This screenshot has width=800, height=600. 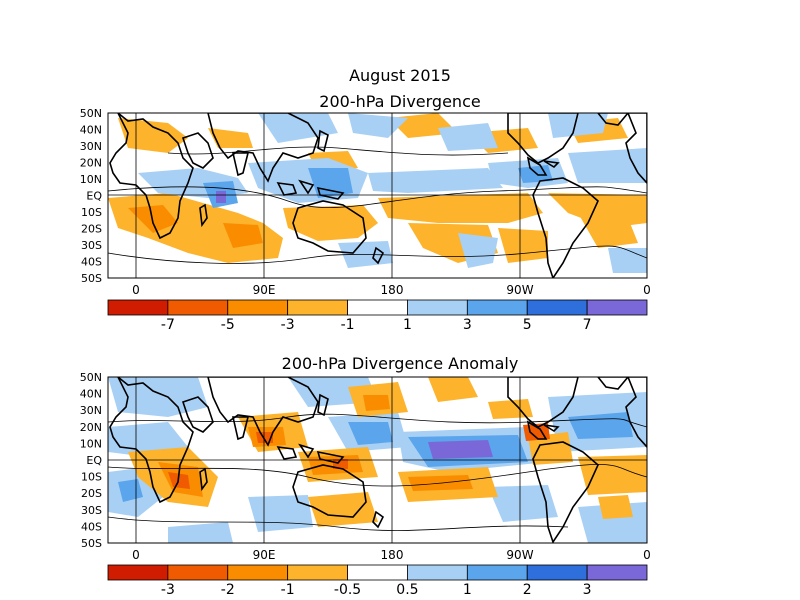 What do you see at coordinates (407, 590) in the screenshot?
I see `colorbar-label: 0.5` at bounding box center [407, 590].